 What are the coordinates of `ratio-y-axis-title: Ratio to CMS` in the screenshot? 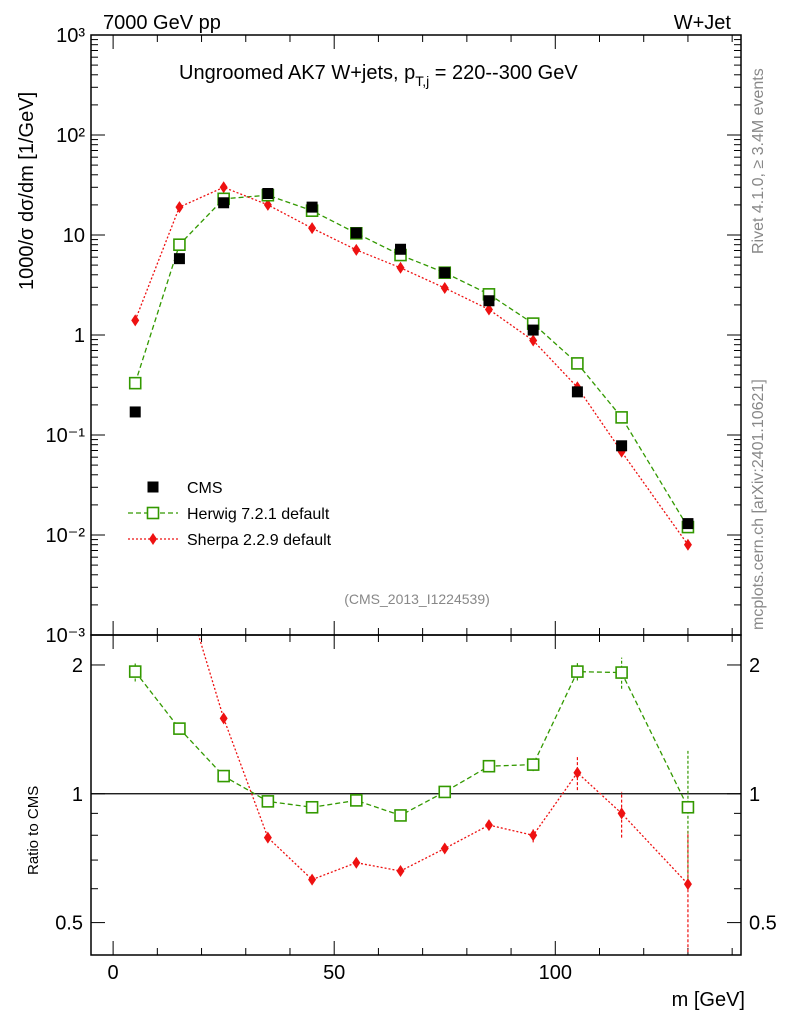 It's located at (33, 830).